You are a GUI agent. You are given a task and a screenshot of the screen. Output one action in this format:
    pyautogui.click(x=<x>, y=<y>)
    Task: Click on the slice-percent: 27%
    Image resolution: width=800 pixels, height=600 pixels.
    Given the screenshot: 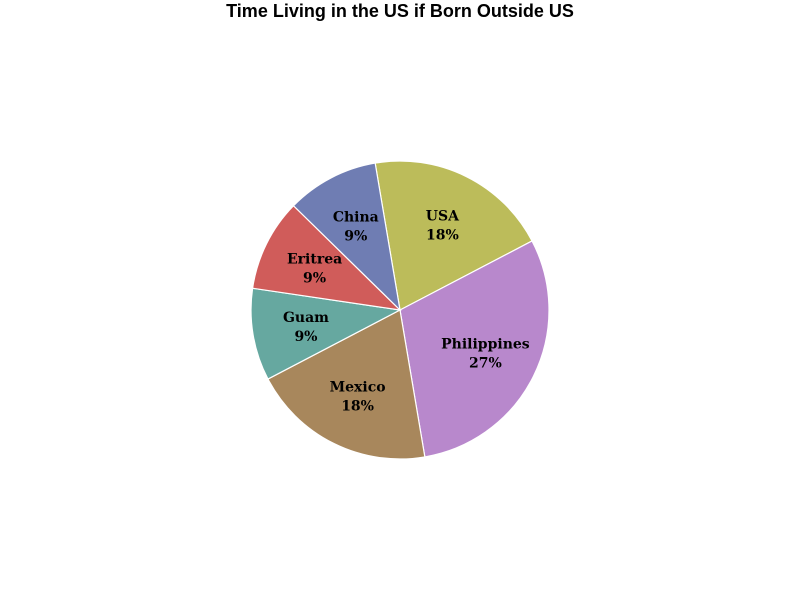 What is the action you would take?
    pyautogui.click(x=485, y=363)
    